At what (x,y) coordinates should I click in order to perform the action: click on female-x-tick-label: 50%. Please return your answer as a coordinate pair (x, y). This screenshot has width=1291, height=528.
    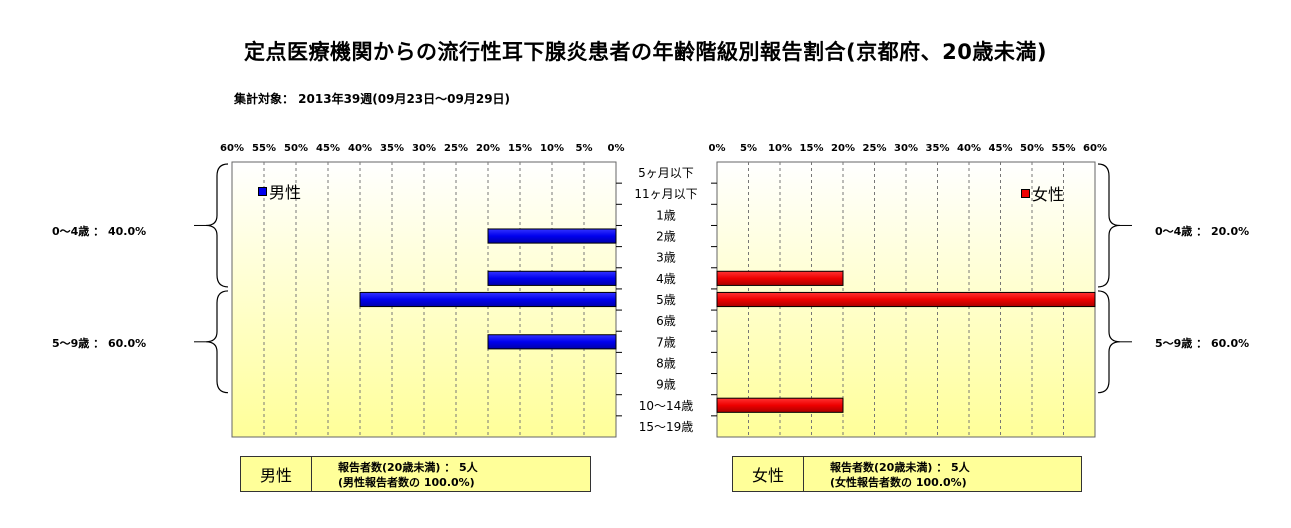
    Looking at the image, I should click on (1032, 148).